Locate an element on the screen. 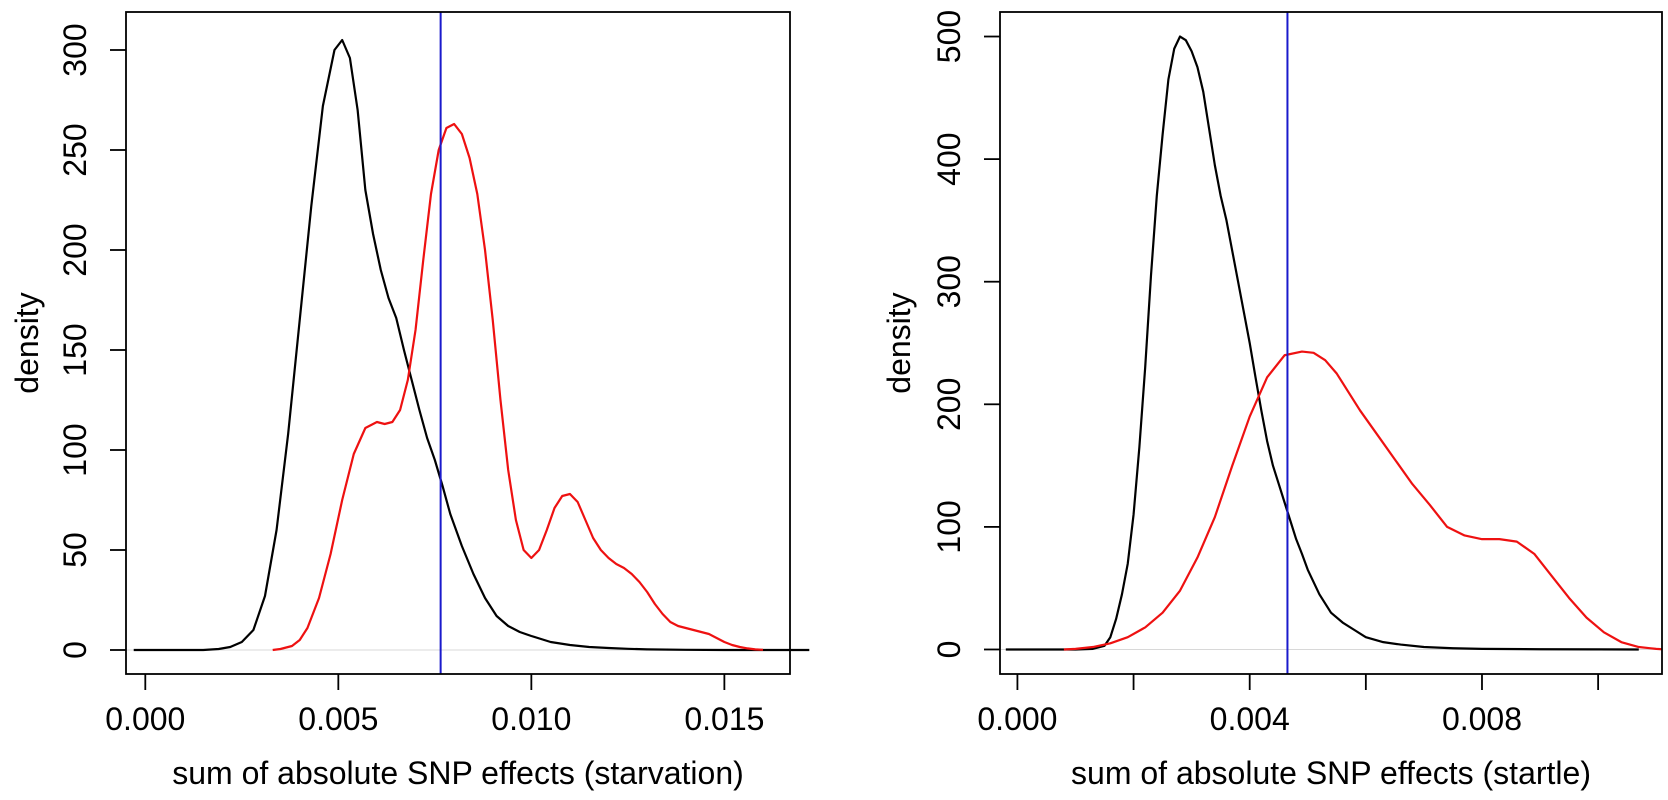 The width and height of the screenshot is (1668, 800). y-axis: 0 50 100 150 200 250 300 is located at coordinates (91, 341).